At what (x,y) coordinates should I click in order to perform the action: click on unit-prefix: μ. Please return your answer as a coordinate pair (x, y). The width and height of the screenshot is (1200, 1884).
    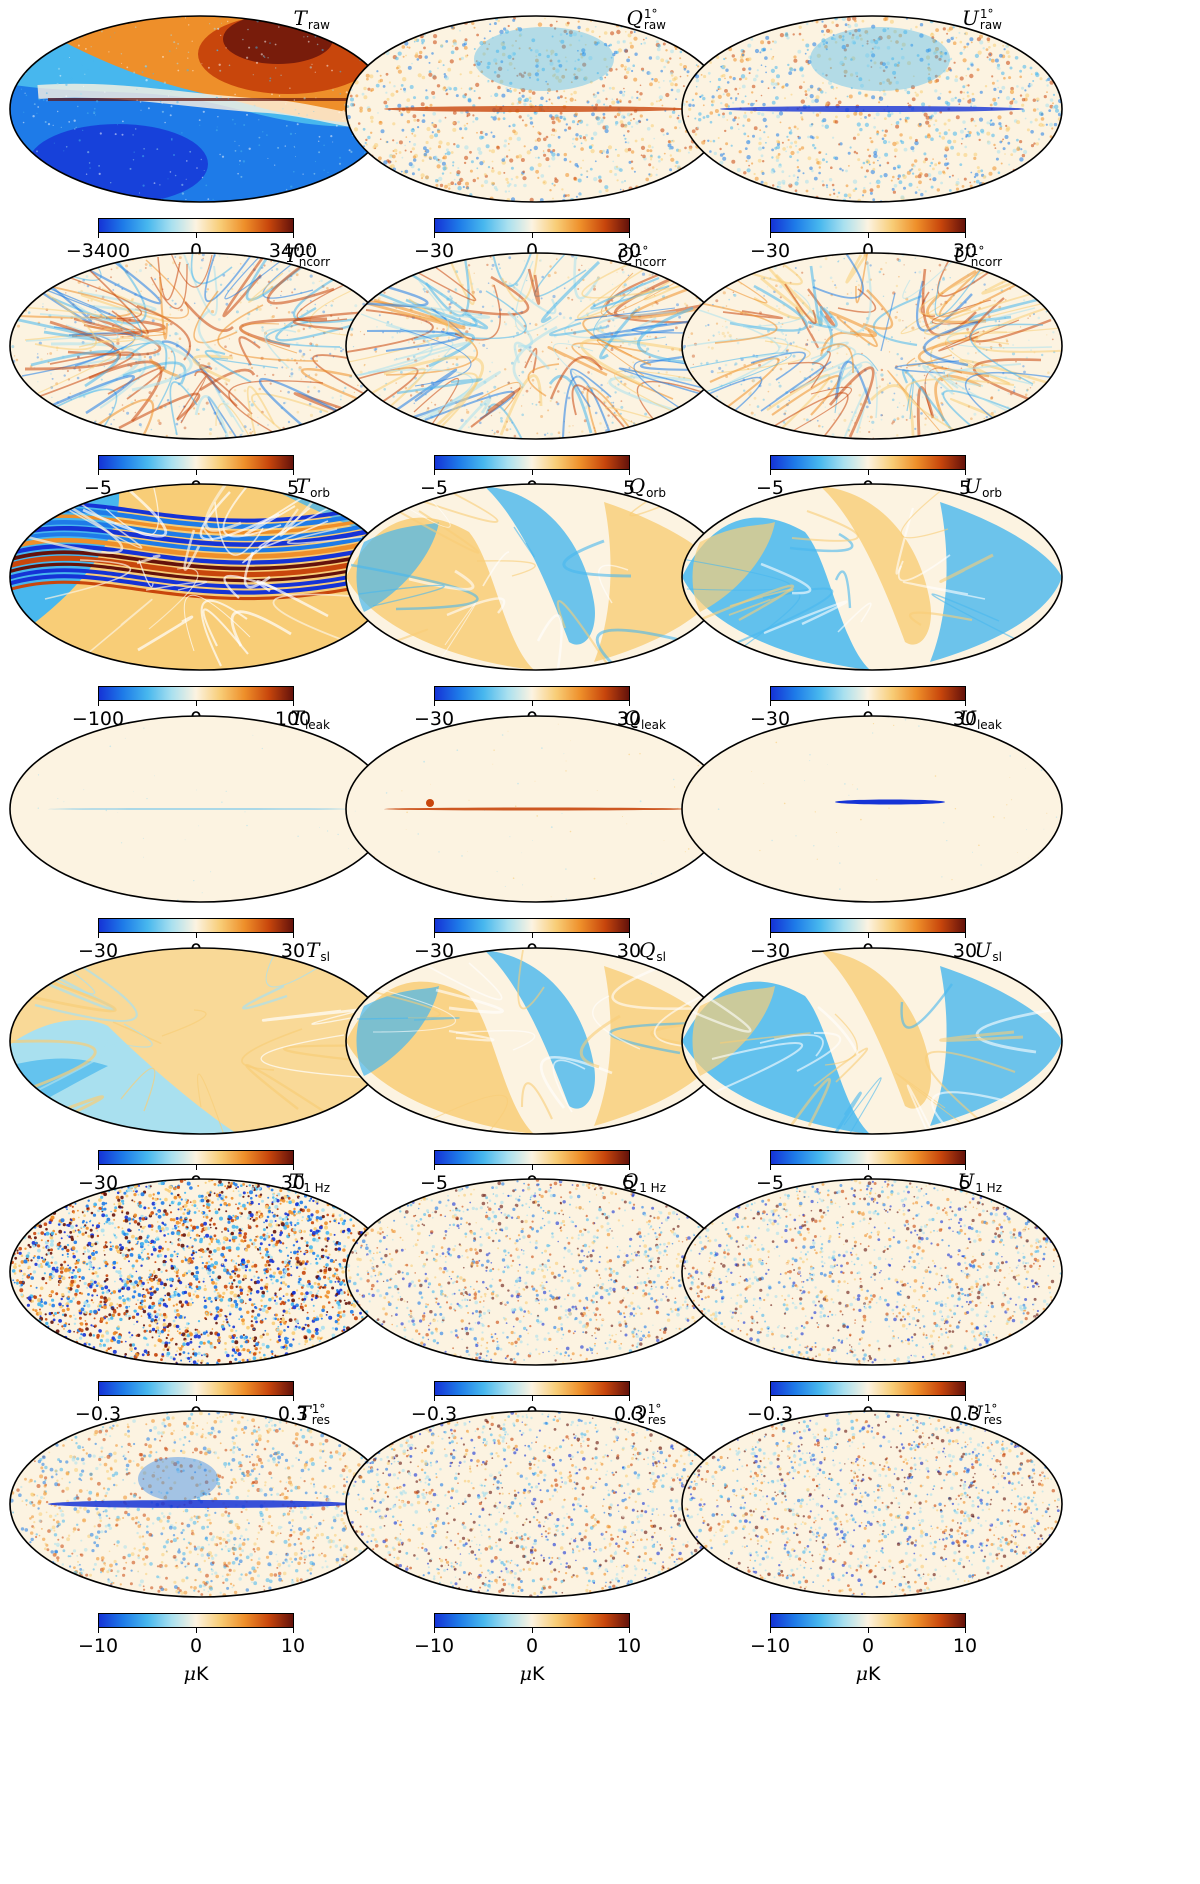
    Looking at the image, I should click on (189, 1674).